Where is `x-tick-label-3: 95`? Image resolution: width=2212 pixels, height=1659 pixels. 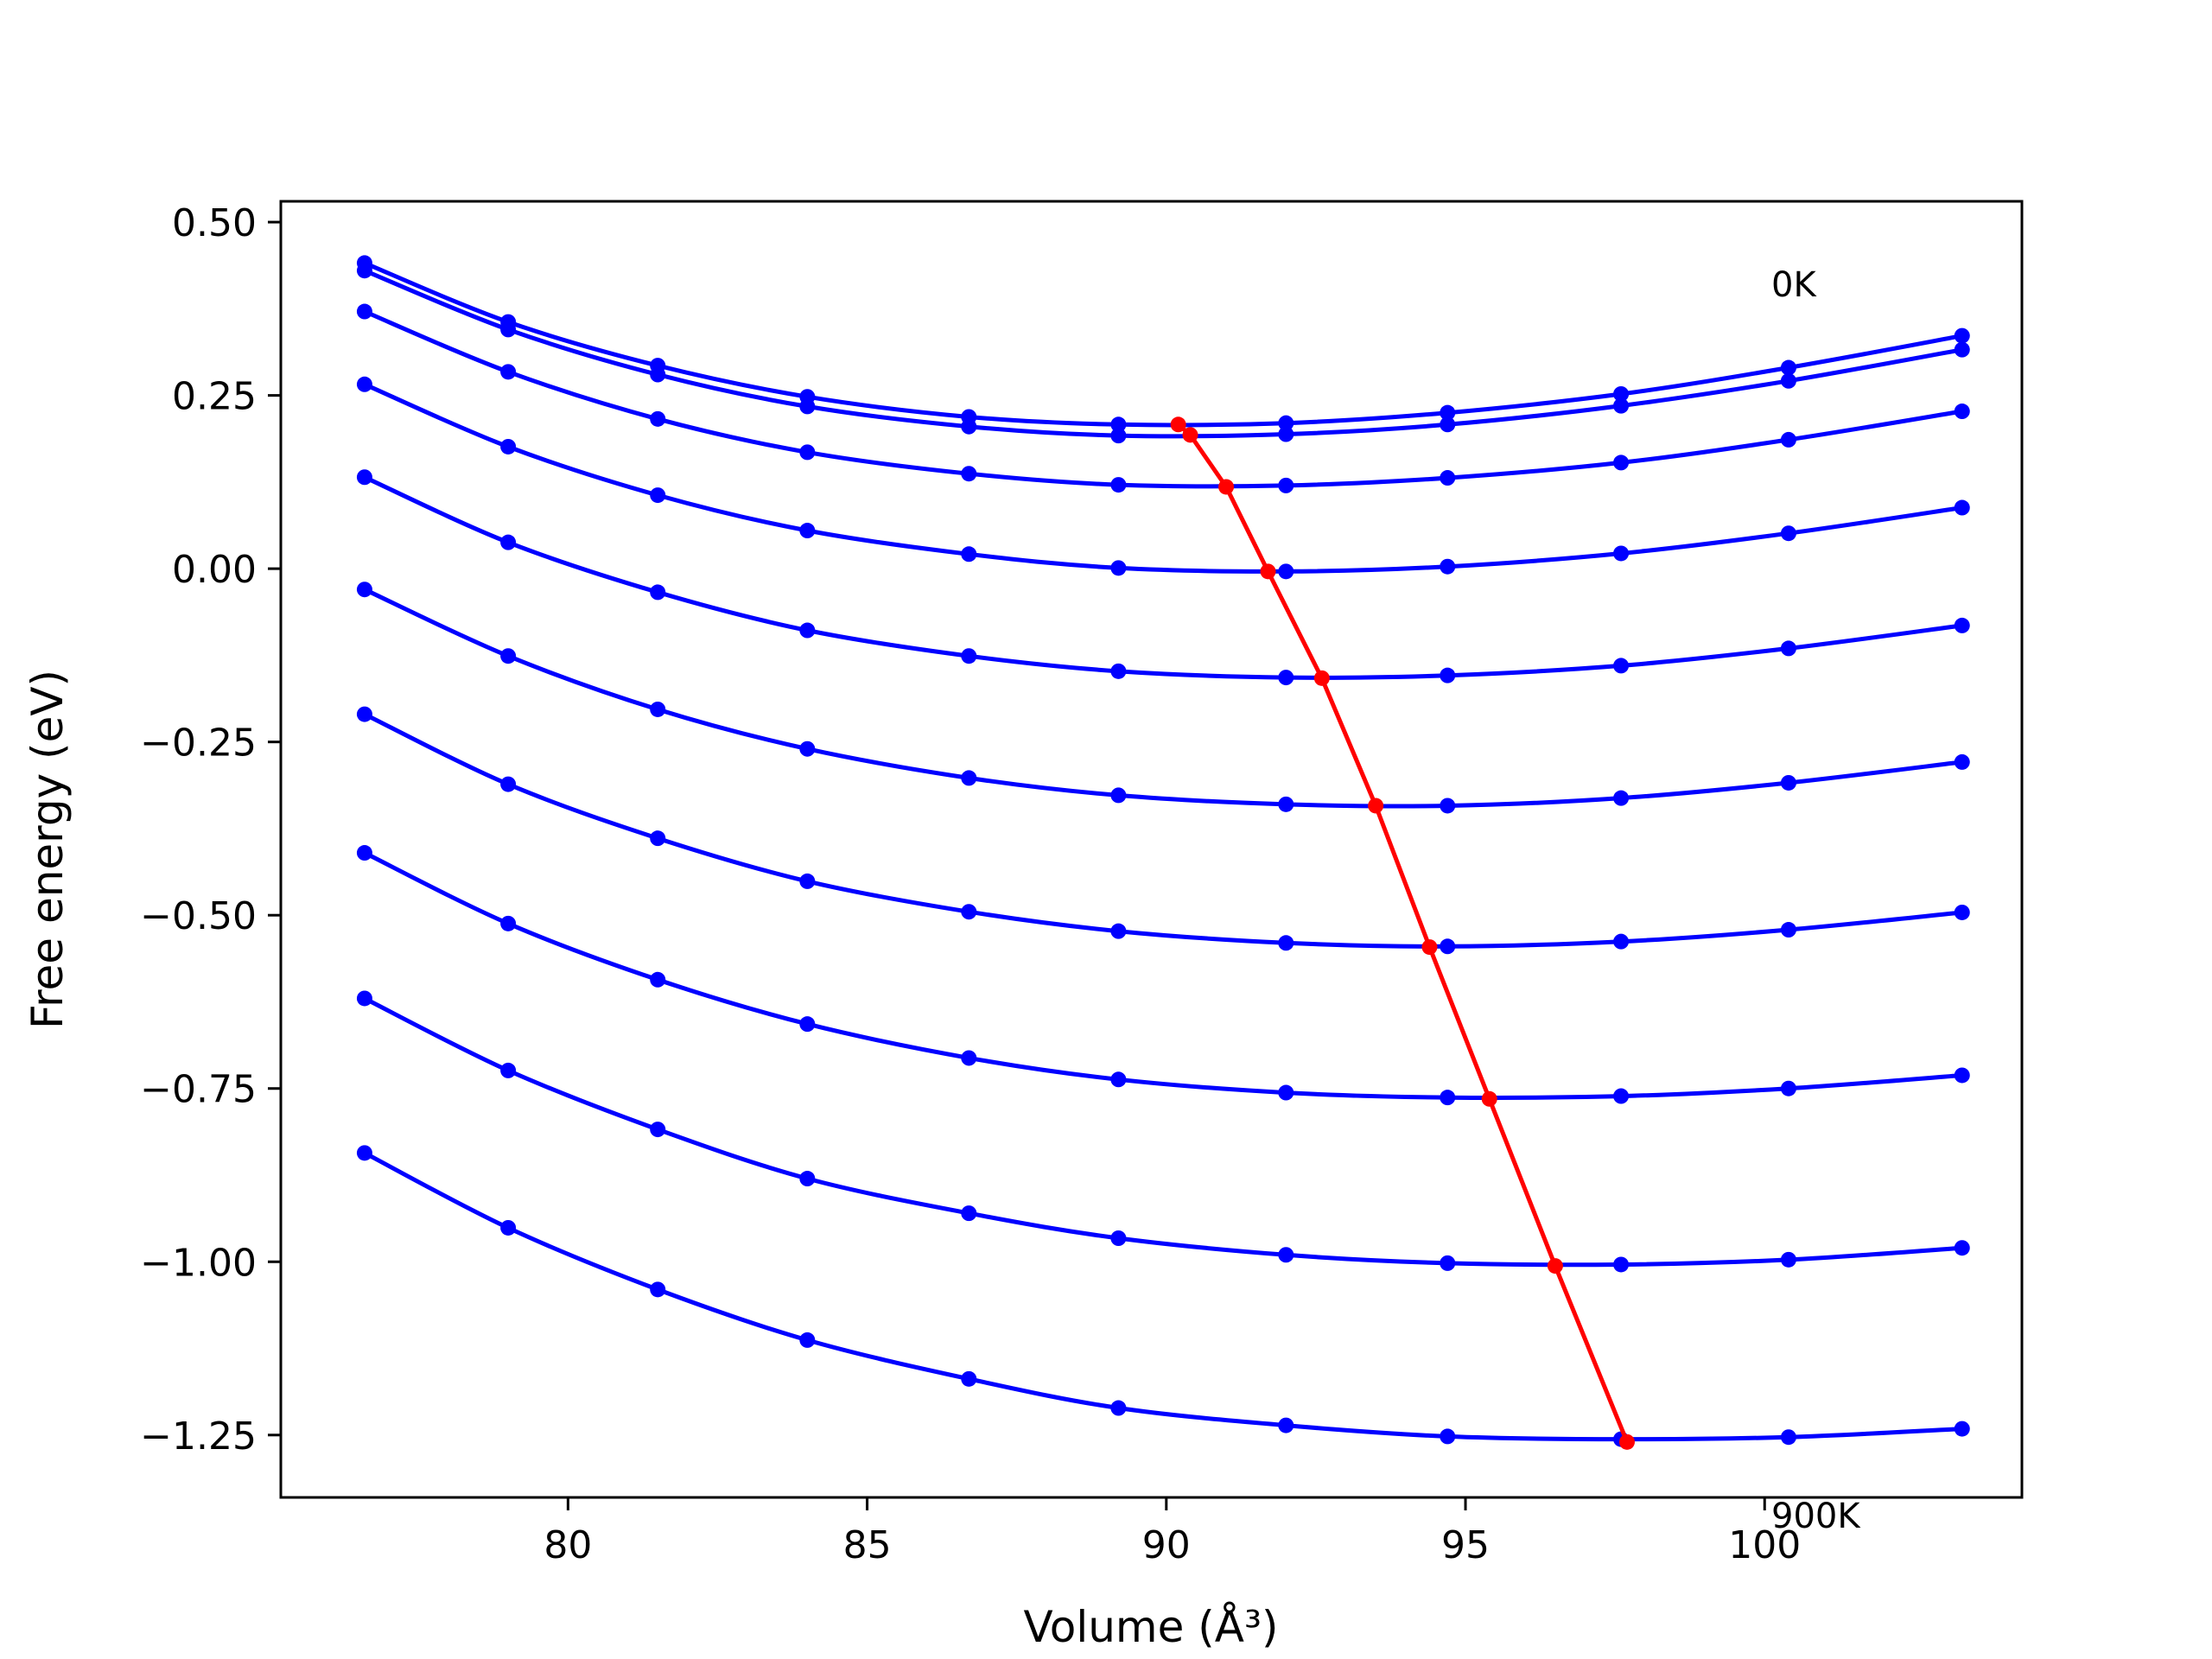 x-tick-label-3: 95 is located at coordinates (1465, 1545).